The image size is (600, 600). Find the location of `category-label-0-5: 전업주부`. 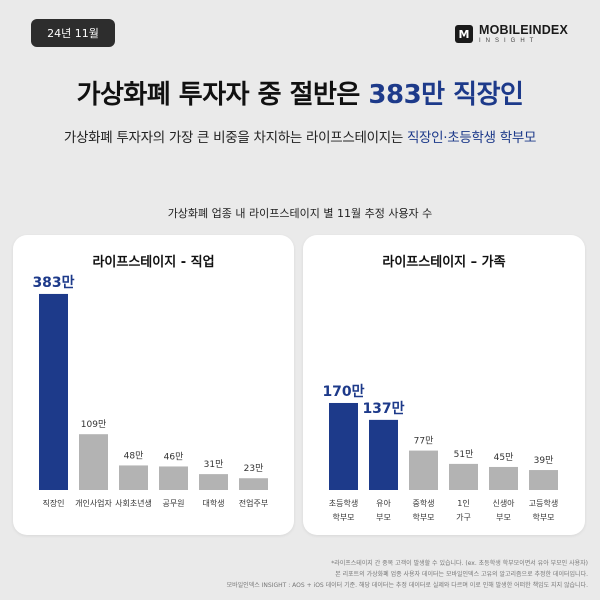

category-label-0-5: 전업주부 is located at coordinates (253, 503).